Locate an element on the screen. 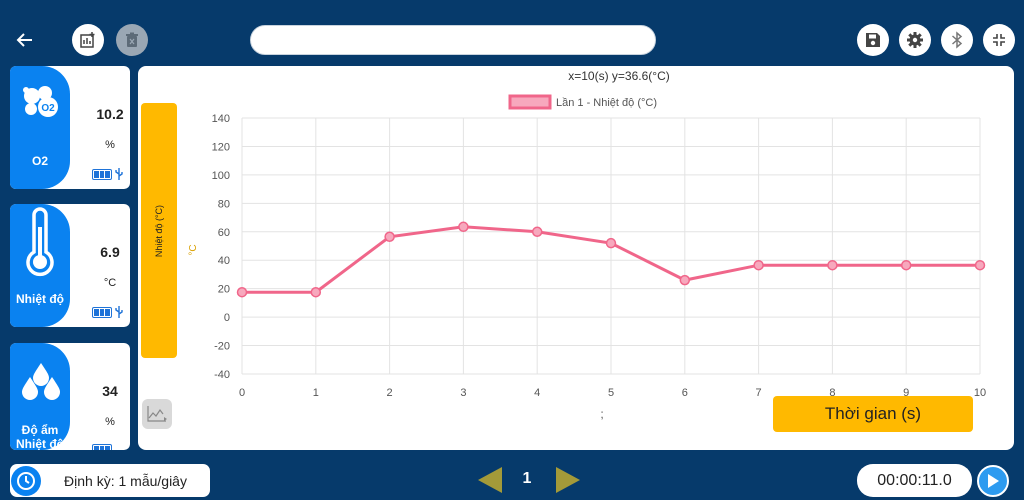 The height and width of the screenshot is (500, 1024). x-tick-label: 3 is located at coordinates (463, 393).